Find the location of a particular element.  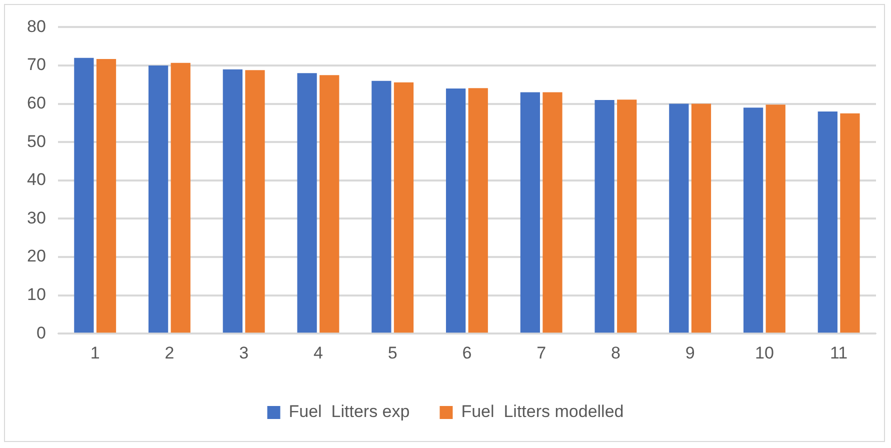

y-tick-label: 80 is located at coordinates (36, 26).